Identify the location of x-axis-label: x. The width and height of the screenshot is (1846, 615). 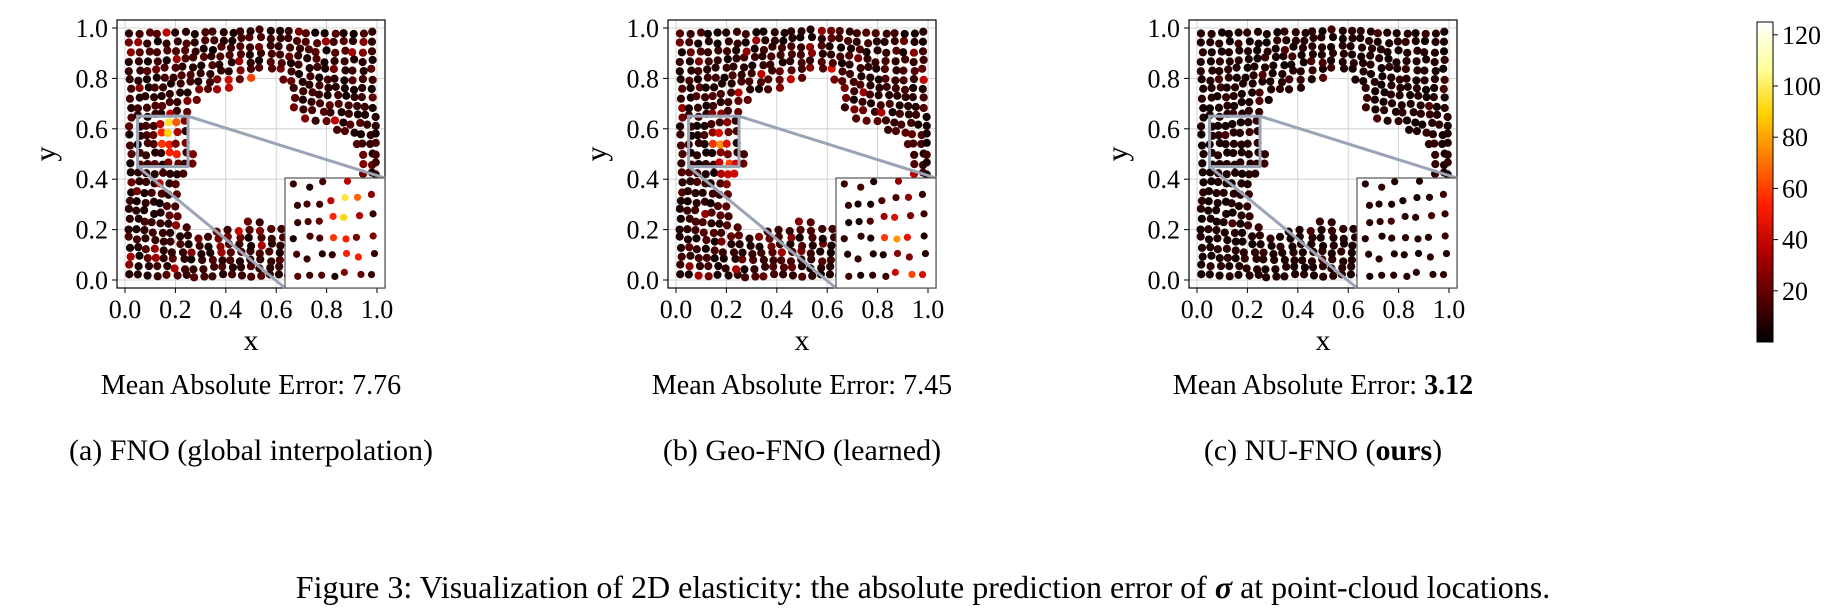
(1323, 340).